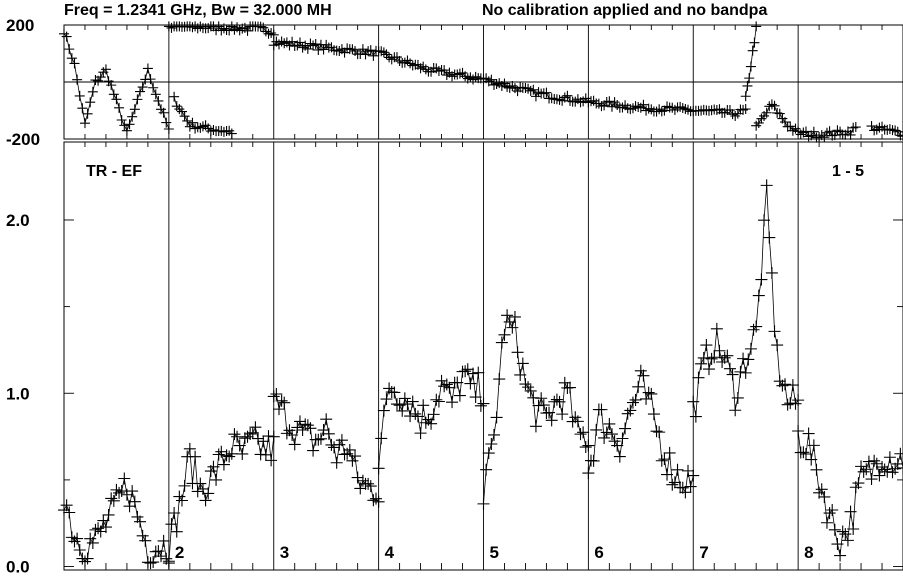 The image size is (903, 578). What do you see at coordinates (703, 552) in the screenshot?
I see `channel-label: 7` at bounding box center [703, 552].